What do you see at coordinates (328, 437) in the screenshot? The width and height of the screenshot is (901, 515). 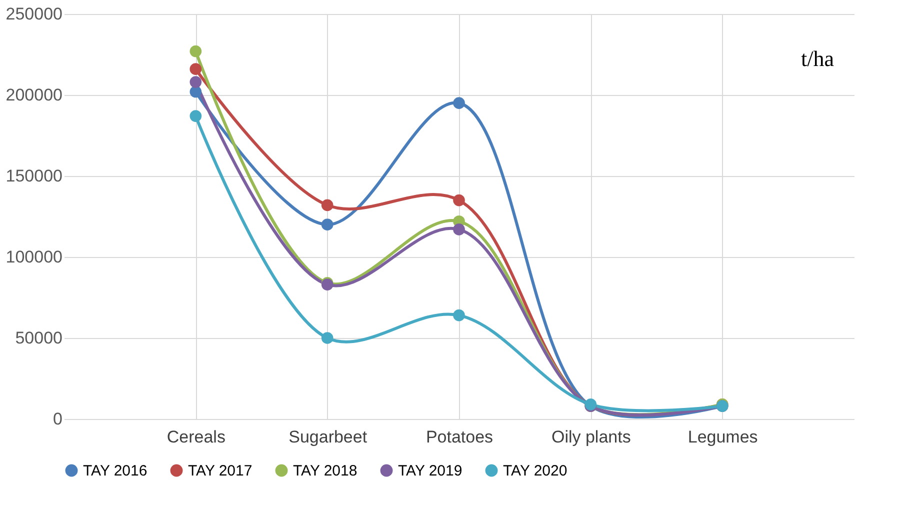 I see `x-tick-label: Sugarbeet` at bounding box center [328, 437].